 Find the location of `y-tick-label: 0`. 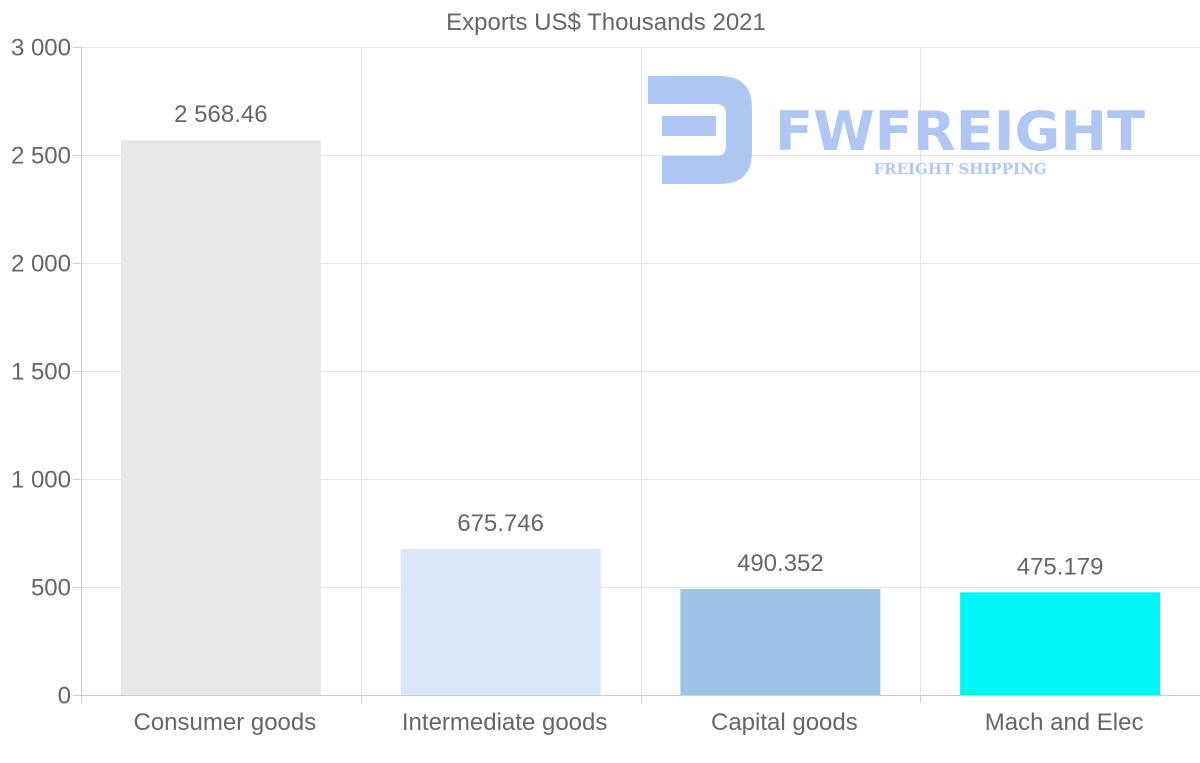

y-tick-label: 0 is located at coordinates (64, 696).